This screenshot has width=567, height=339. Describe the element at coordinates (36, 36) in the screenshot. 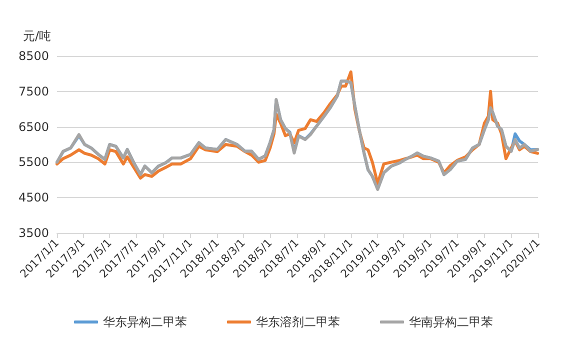

I see `y-axis-title: 元/吨` at that location.